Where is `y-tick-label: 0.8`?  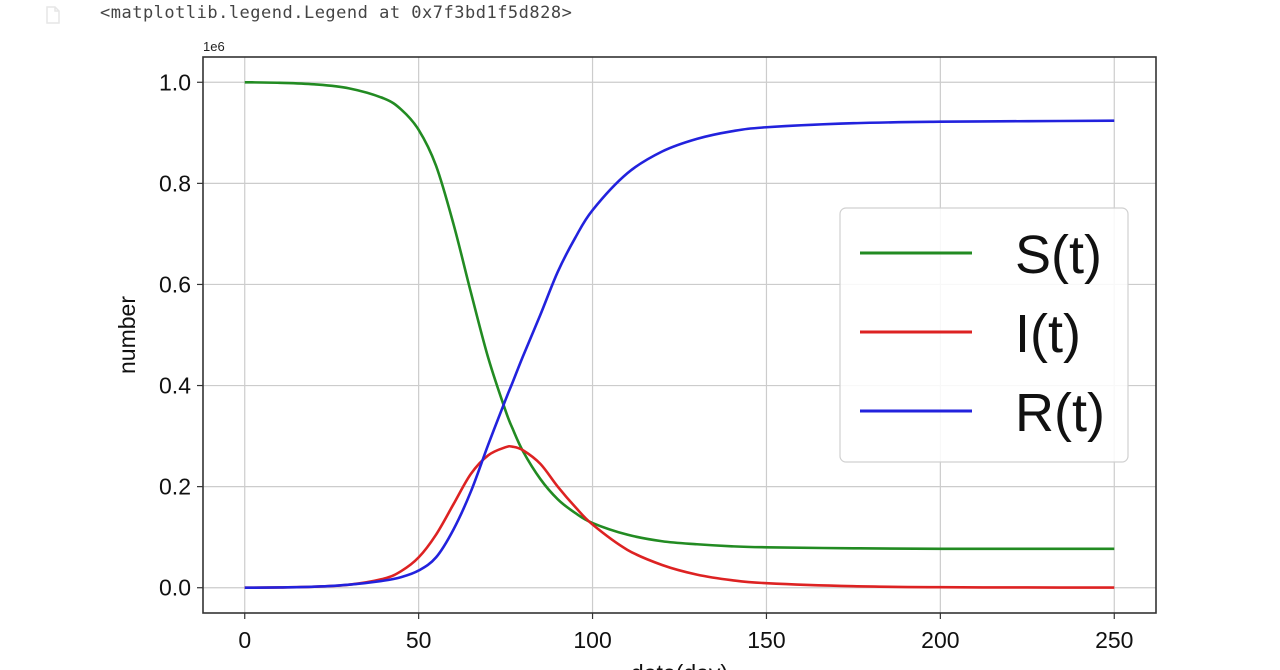
y-tick-label: 0.8 is located at coordinates (175, 183).